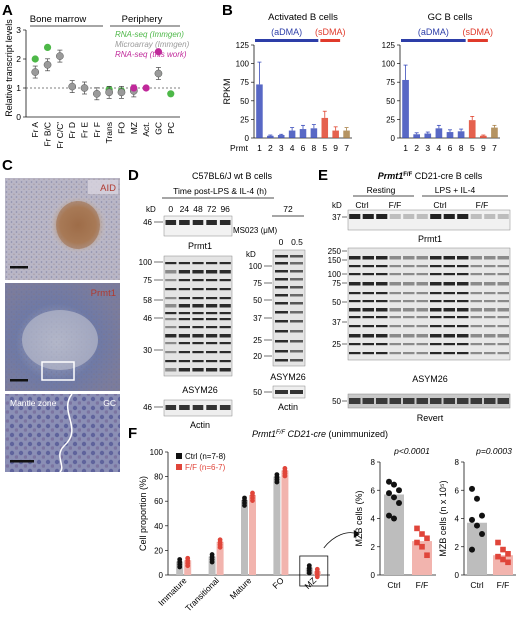 The width and height of the screenshot is (520, 627). I want to click on f-legend-swatch-ff, so click(179, 467).